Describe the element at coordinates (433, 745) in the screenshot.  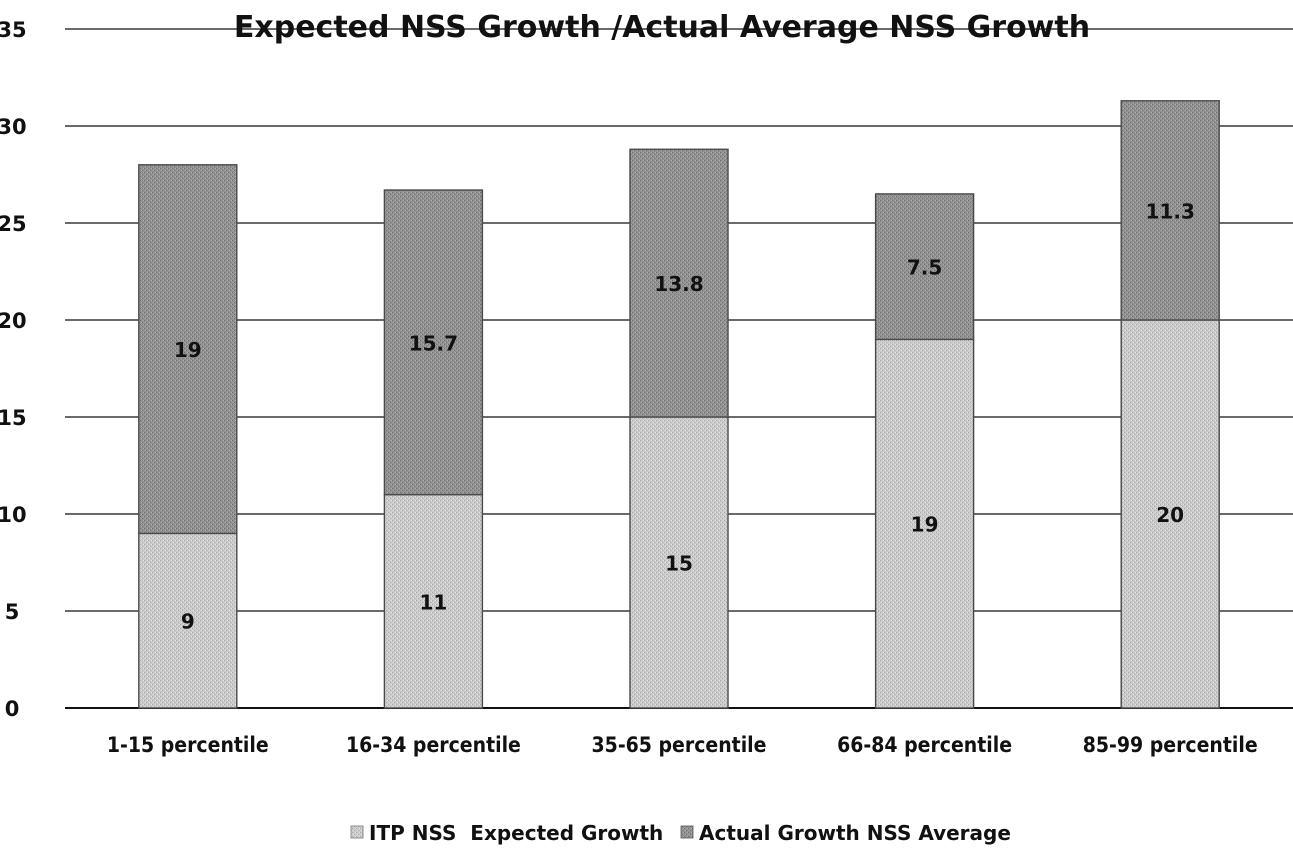
I see `x-tick-label: 16-34 percentile` at that location.